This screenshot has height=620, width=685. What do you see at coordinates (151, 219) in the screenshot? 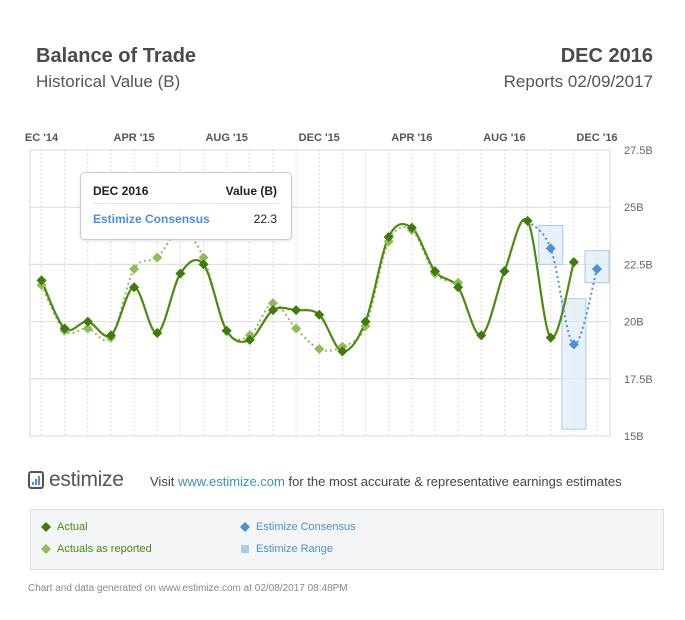
I see `tooltip-series-label: Estimize Consensus` at bounding box center [151, 219].